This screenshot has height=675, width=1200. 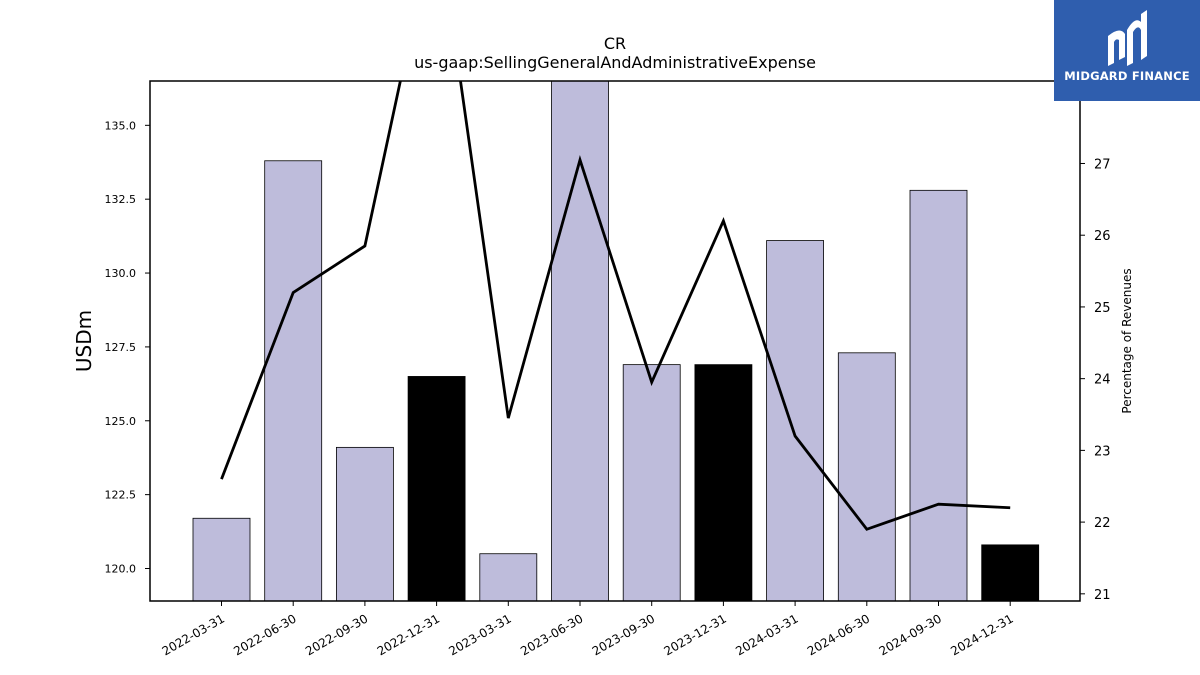 What do you see at coordinates (615, 43) in the screenshot?
I see `chart-title: CR` at bounding box center [615, 43].